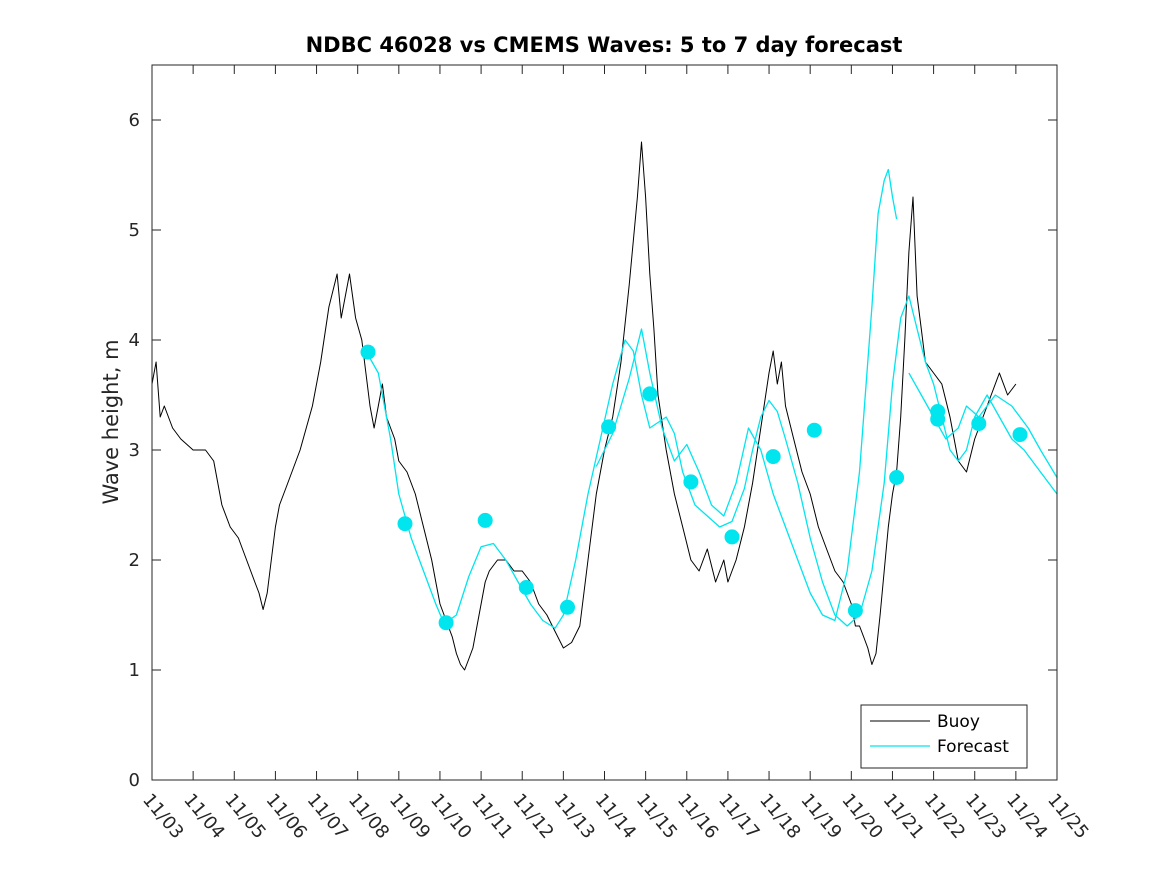 The image size is (1167, 875). Describe the element at coordinates (134, 340) in the screenshot. I see `y-tick-label-4: 4` at that location.